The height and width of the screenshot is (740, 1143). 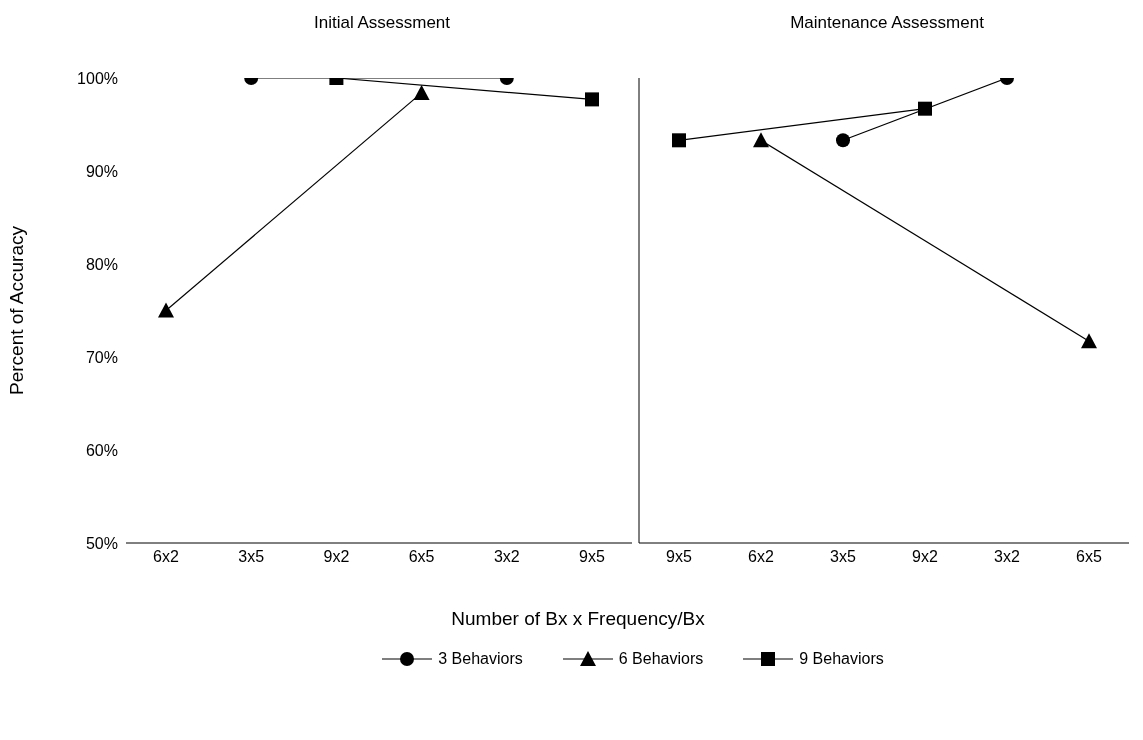 I want to click on y-tick-label: 70%, so click(x=101, y=357).